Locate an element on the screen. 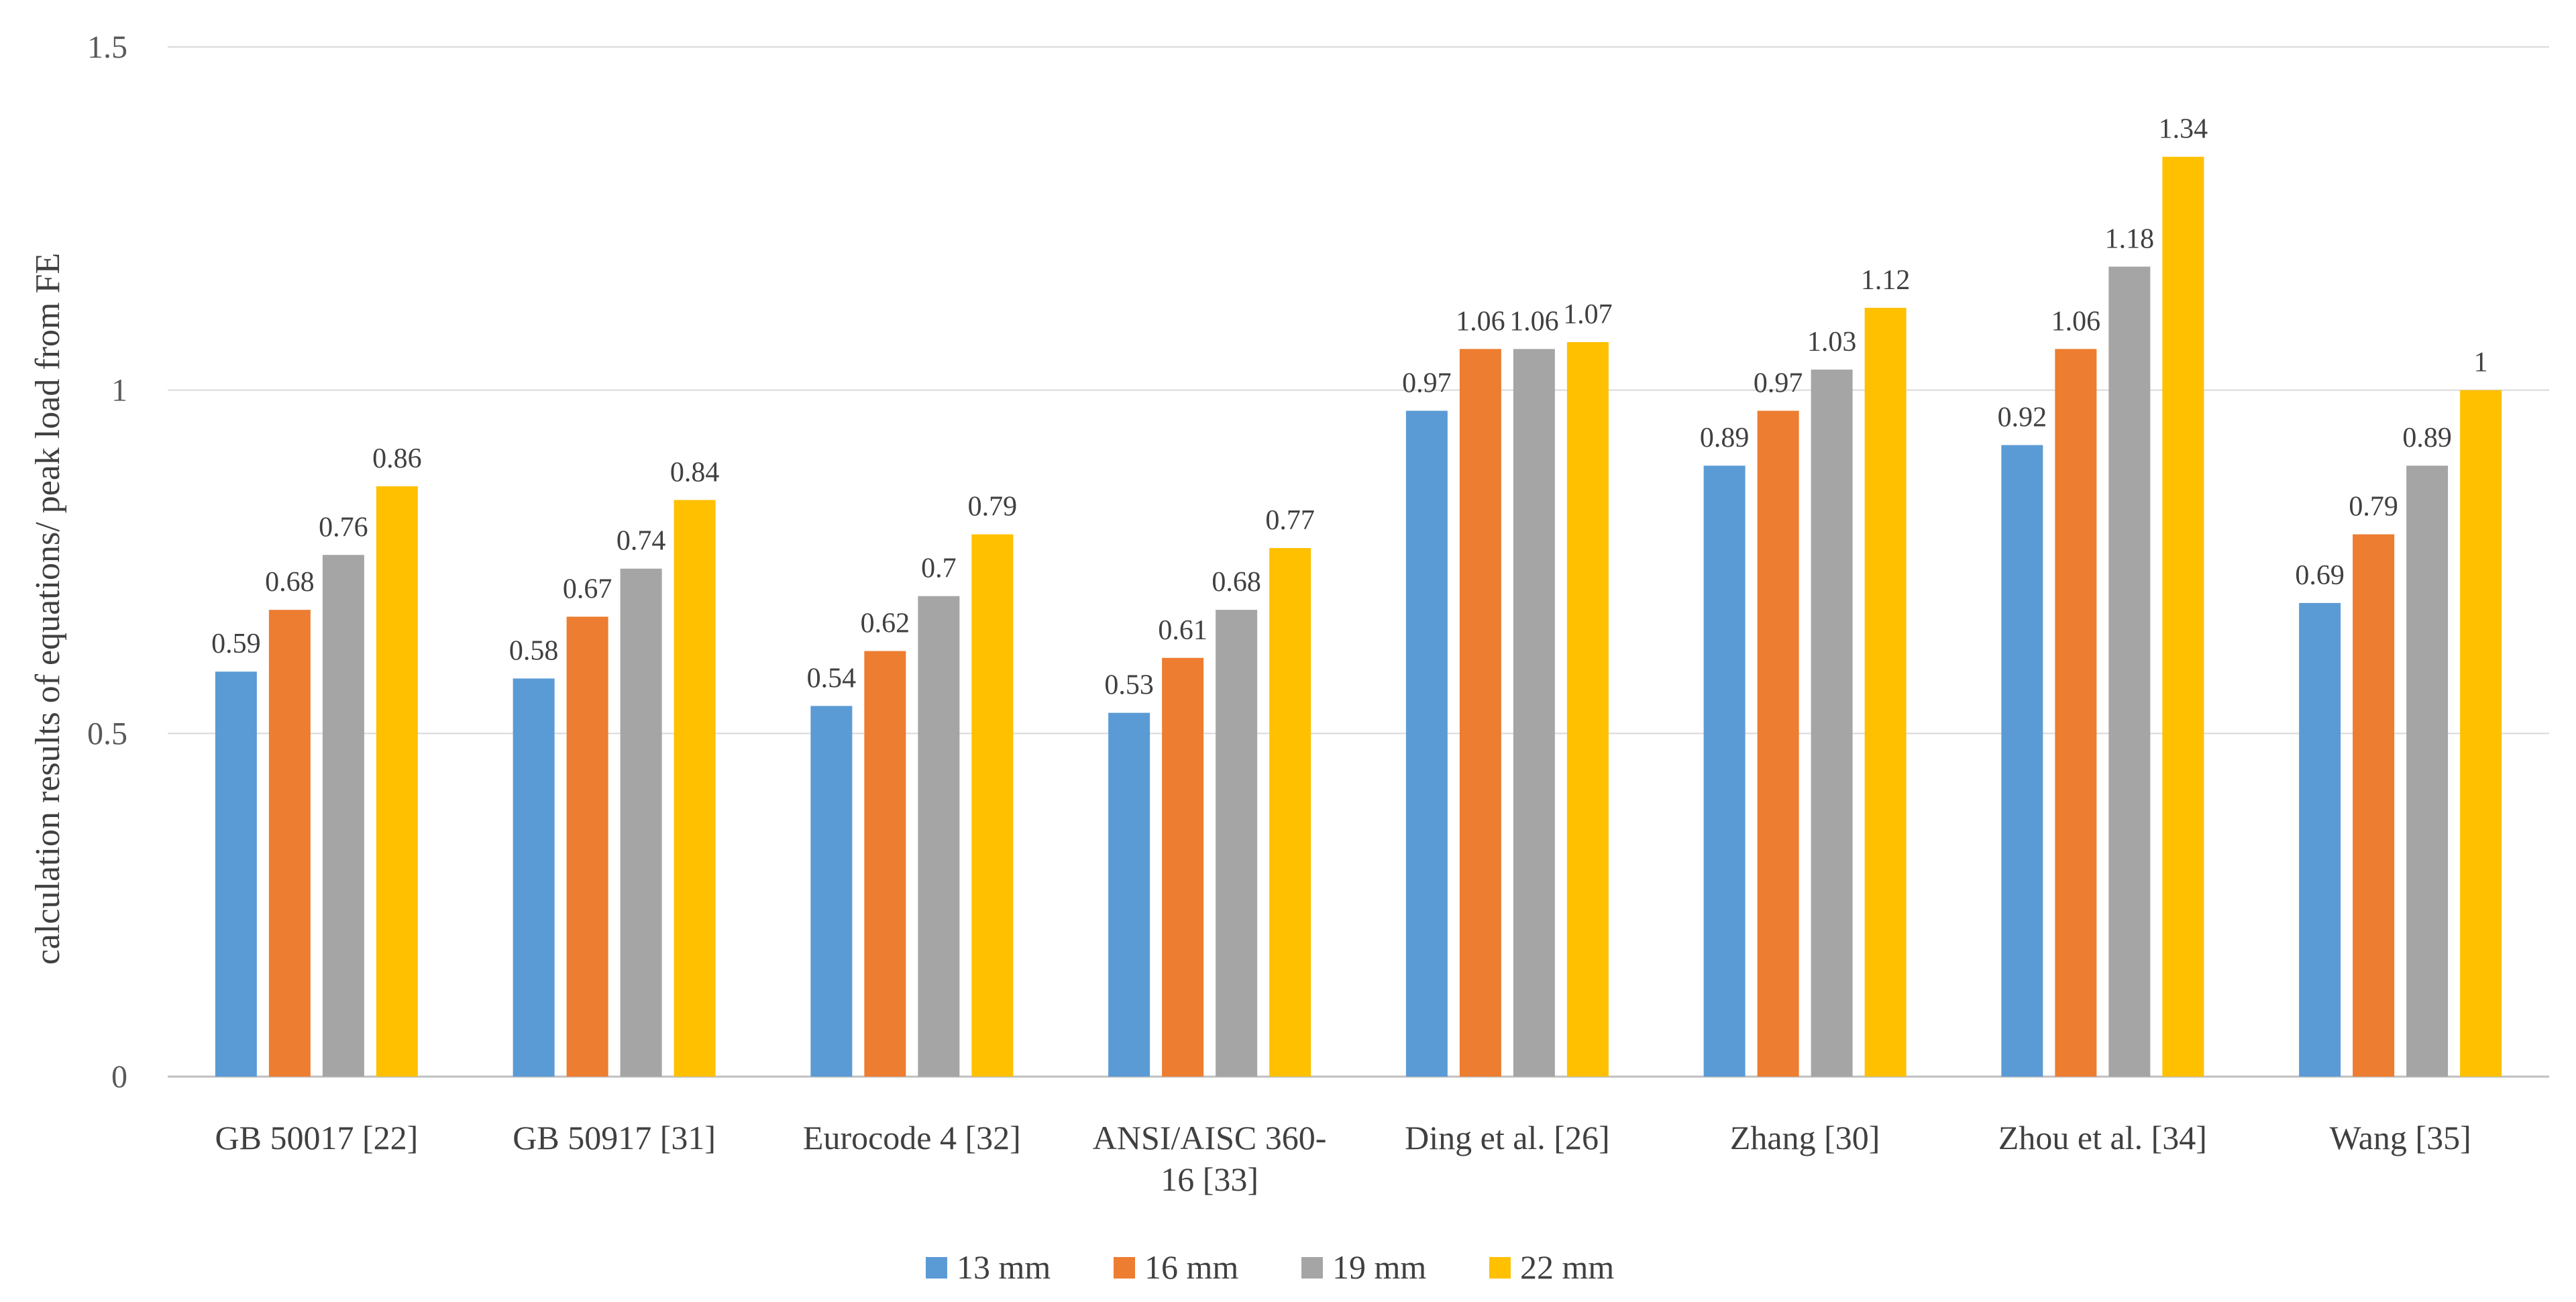  data-label: 0.61 is located at coordinates (1183, 630).